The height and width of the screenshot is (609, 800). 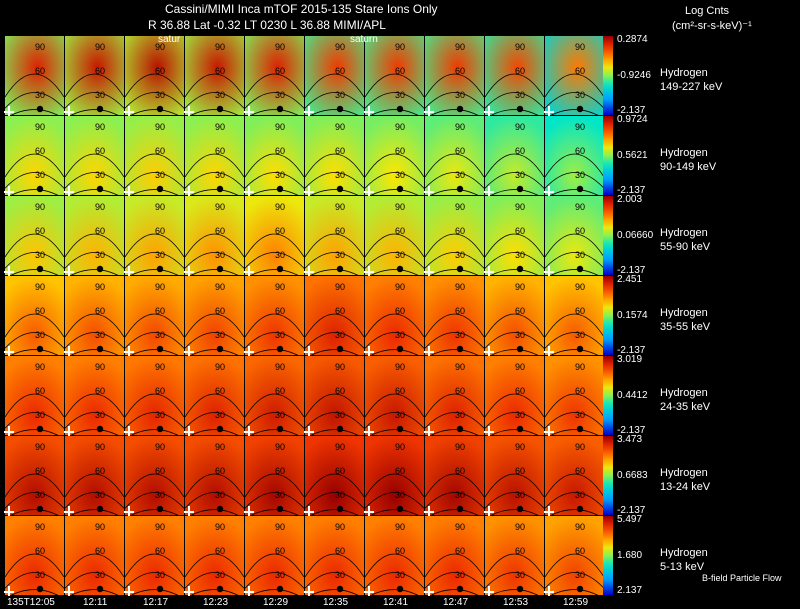 What do you see at coordinates (682, 567) in the screenshot?
I see `channel-energy-r6: 5-13 keV` at bounding box center [682, 567].